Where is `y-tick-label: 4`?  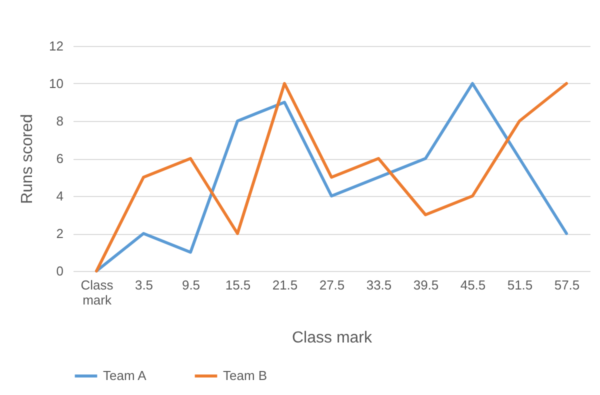
y-tick-label: 4 is located at coordinates (60, 196).